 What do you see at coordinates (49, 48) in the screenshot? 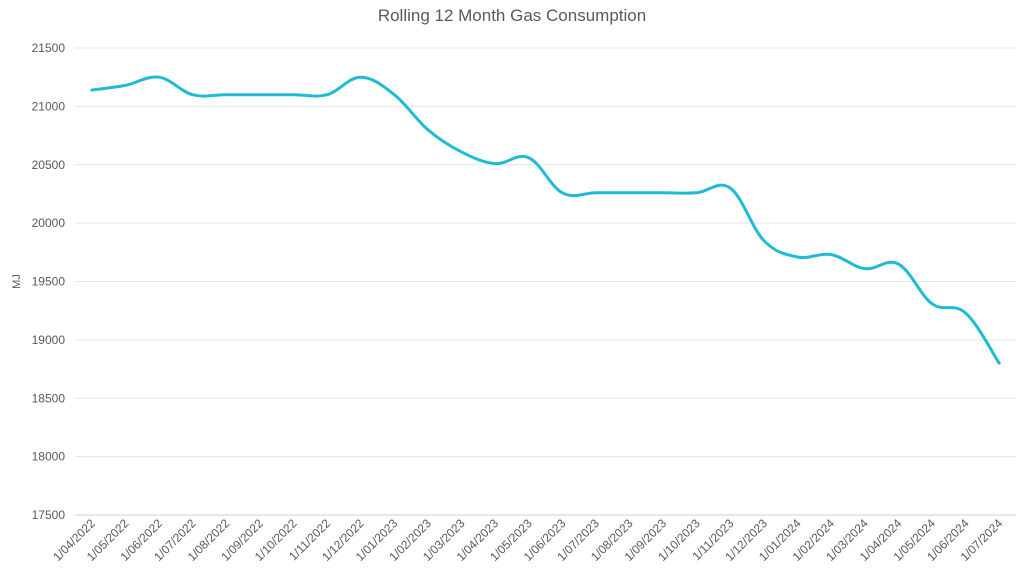
I see `y-tick-label: 21500` at bounding box center [49, 48].